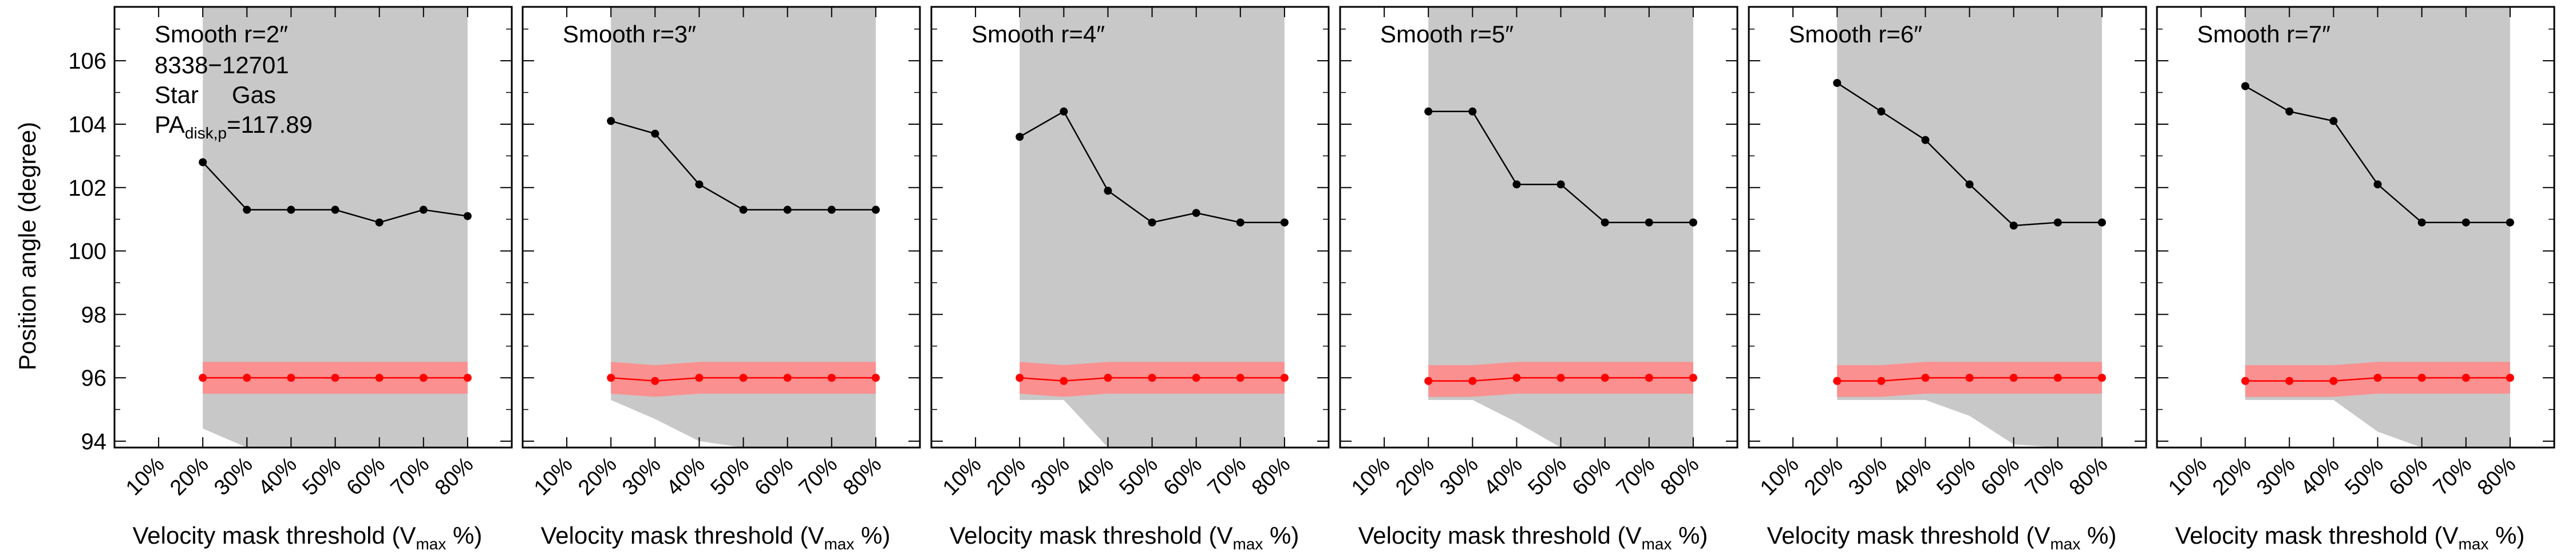  Describe the element at coordinates (254, 94) in the screenshot. I see `legend-gas: Gas` at that location.